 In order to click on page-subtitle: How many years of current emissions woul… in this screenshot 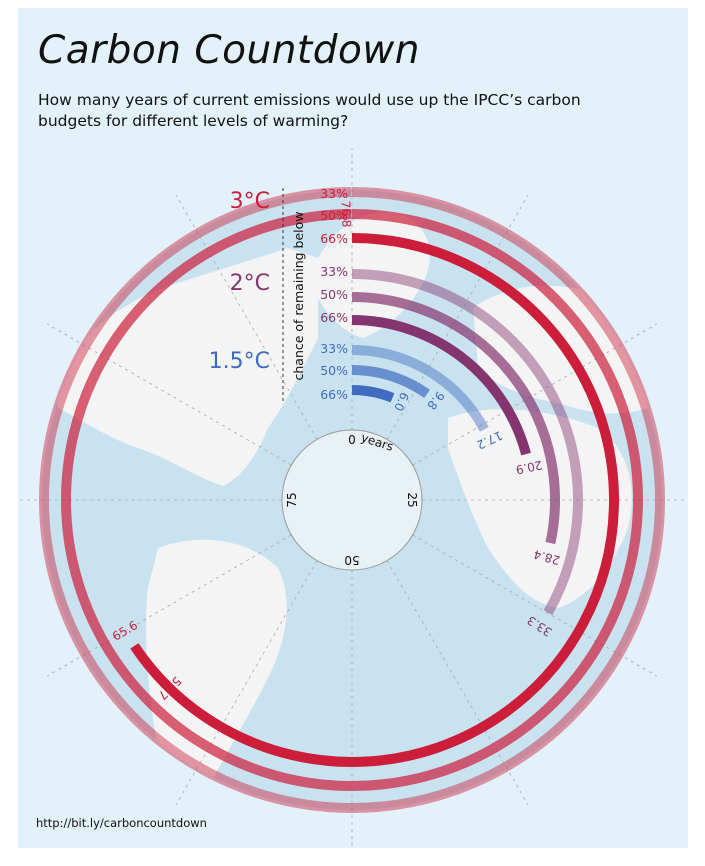, I will do `click(309, 110)`.